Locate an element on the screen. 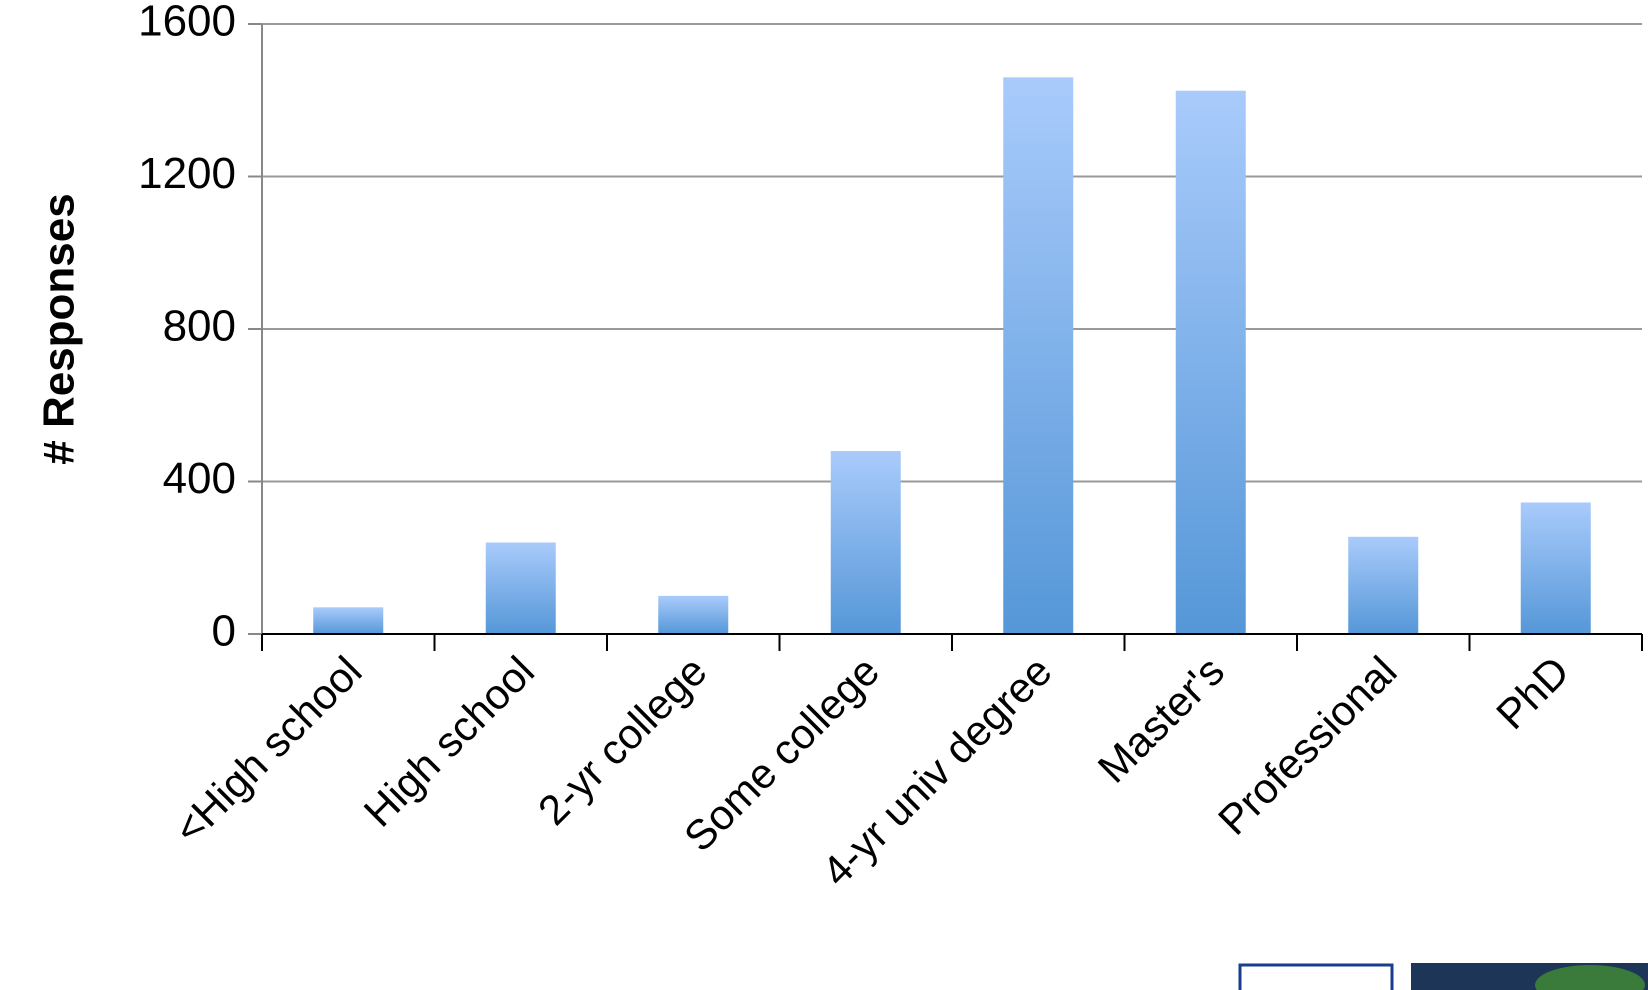  y-axis-label: # Responses is located at coordinates (59, 328).